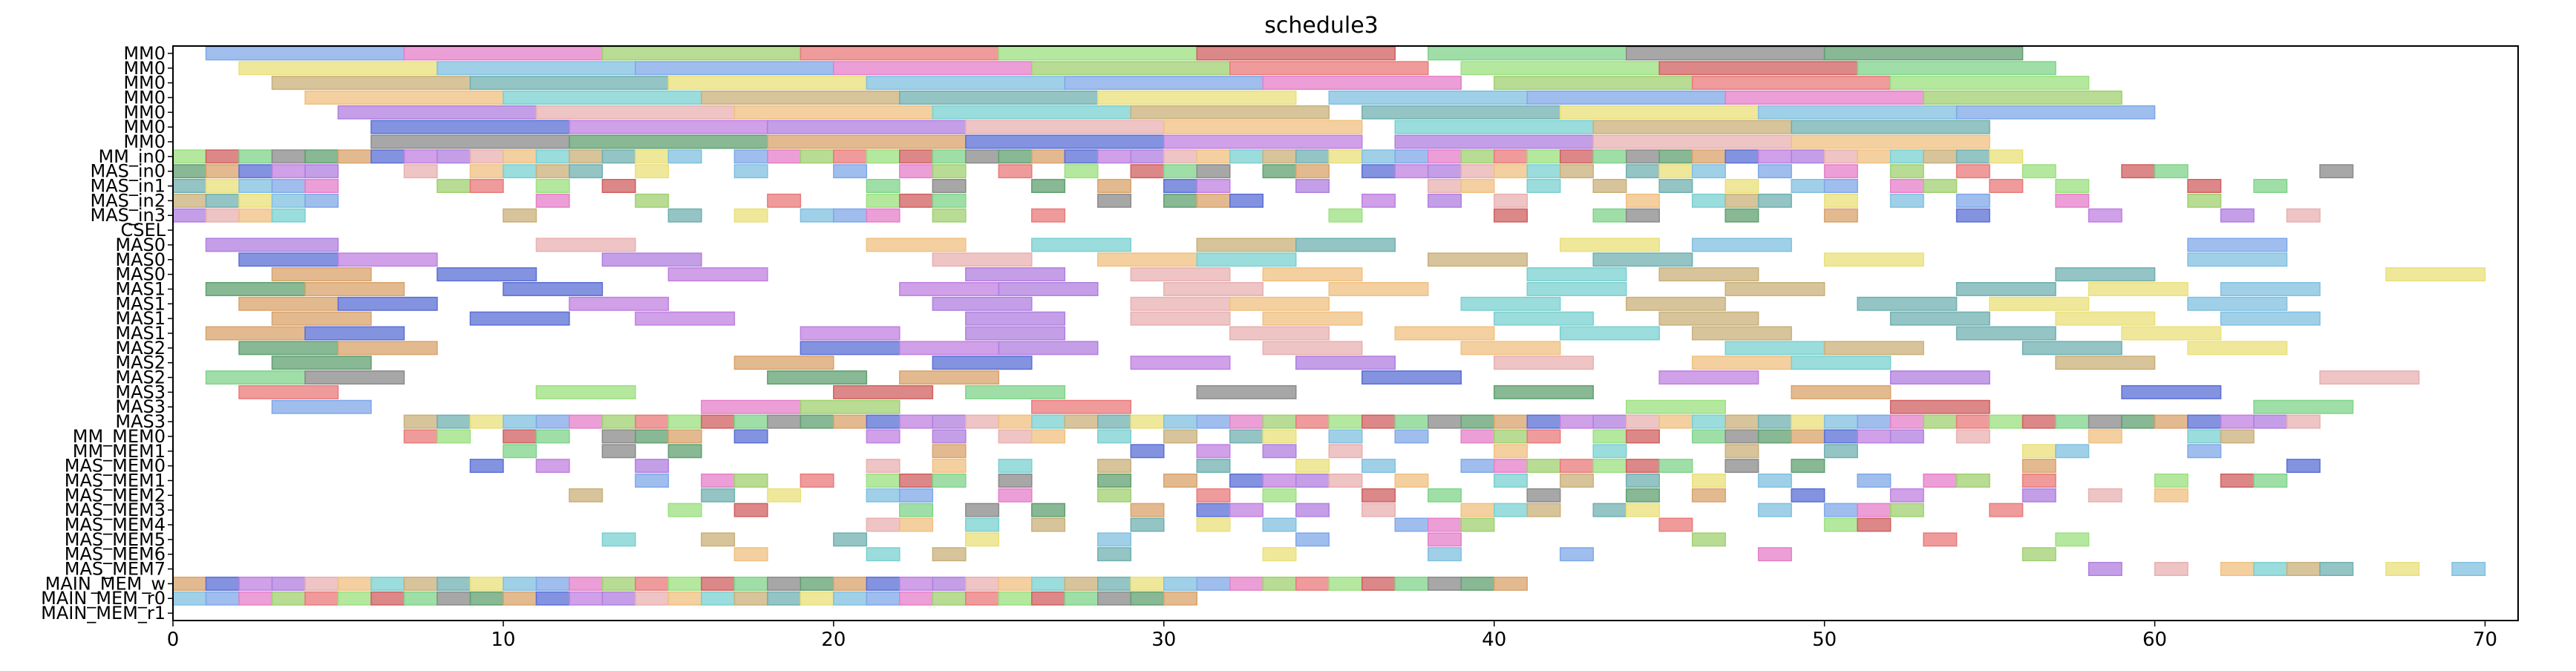 The height and width of the screenshot is (671, 2576). Describe the element at coordinates (1322, 26) in the screenshot. I see `chart-title: schedule3` at that location.